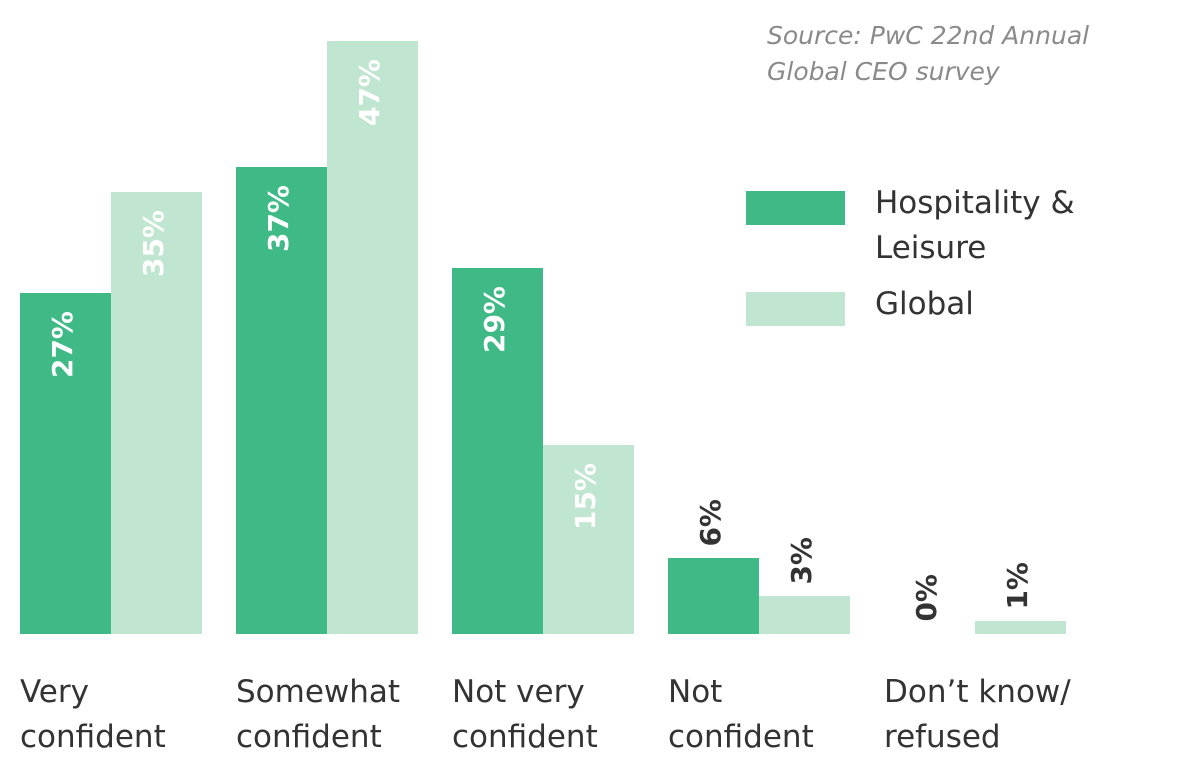 The width and height of the screenshot is (1180, 774). What do you see at coordinates (153, 244) in the screenshot?
I see `value-label: 35%` at bounding box center [153, 244].